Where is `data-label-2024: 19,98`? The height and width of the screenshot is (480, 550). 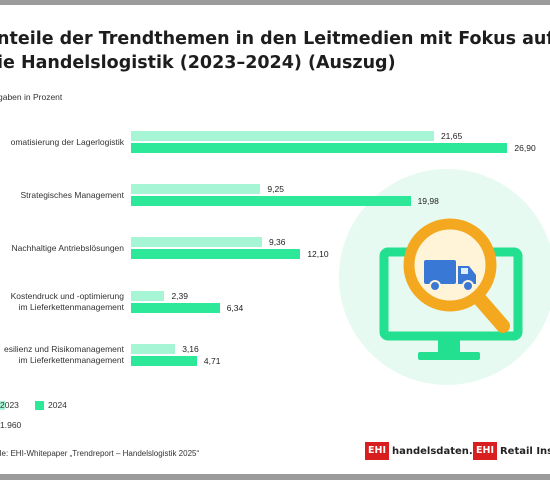
data-label-2024: 19,98 is located at coordinates (428, 200).